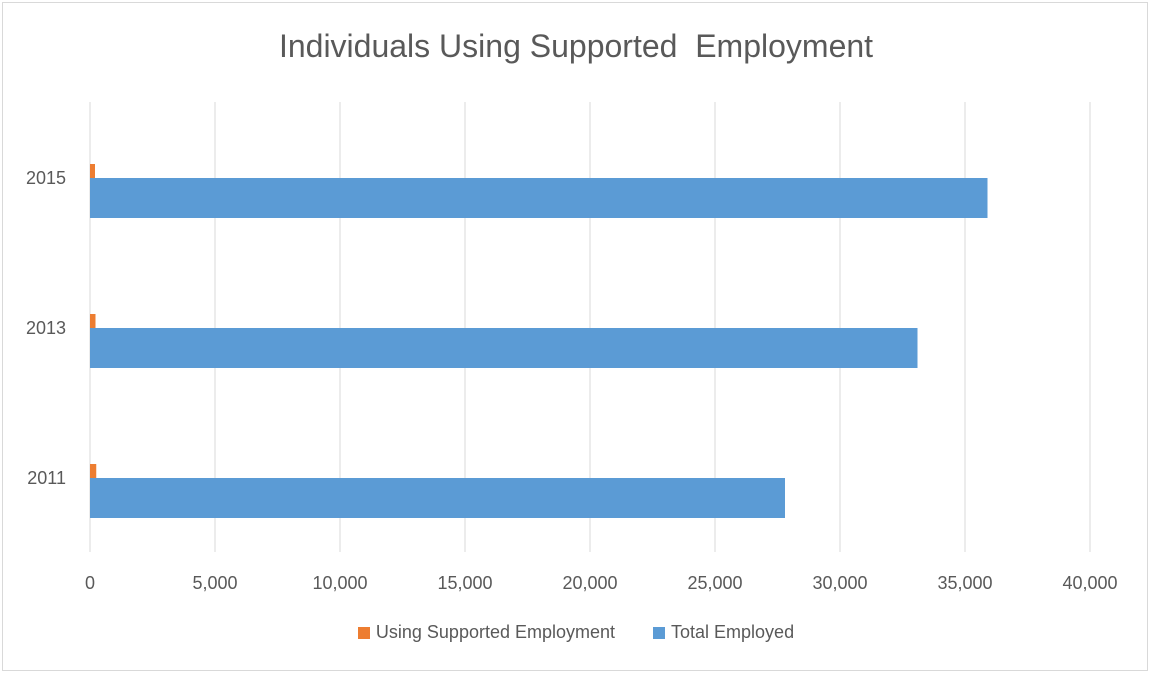 The image size is (1152, 675). Describe the element at coordinates (589, 583) in the screenshot. I see `x-tick-label: 20,000` at that location.